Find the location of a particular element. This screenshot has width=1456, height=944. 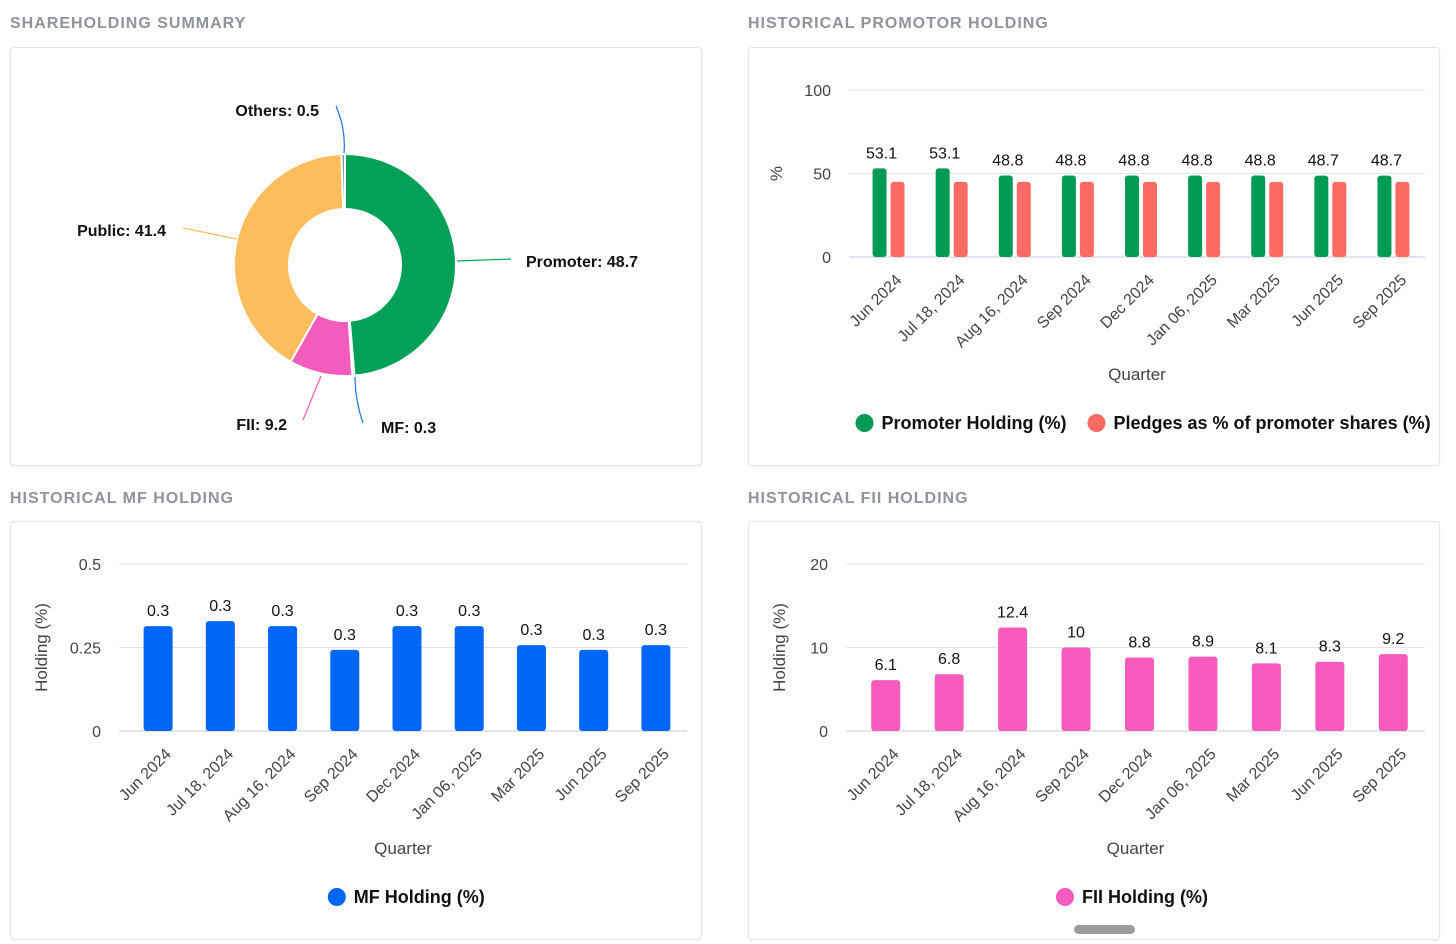

pie-slice-others is located at coordinates (343, 181).